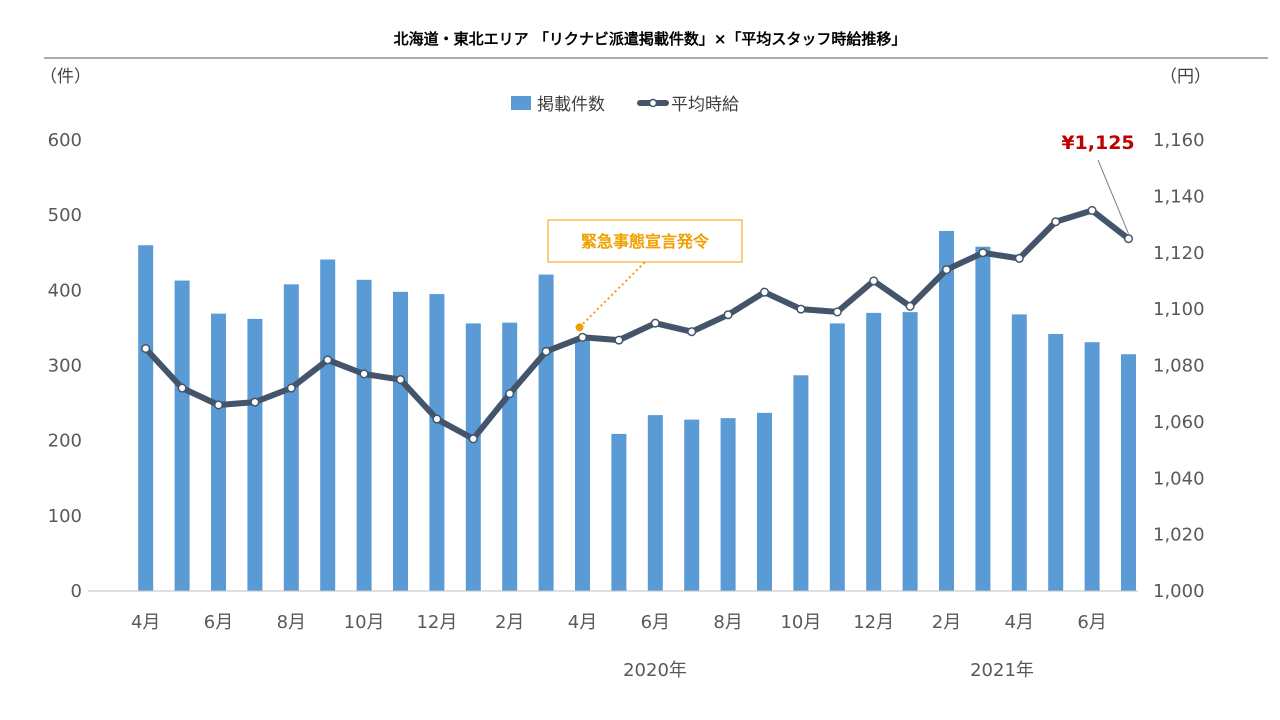 This screenshot has height=720, width=1280. I want to click on left-tick-label: 400, so click(65, 290).